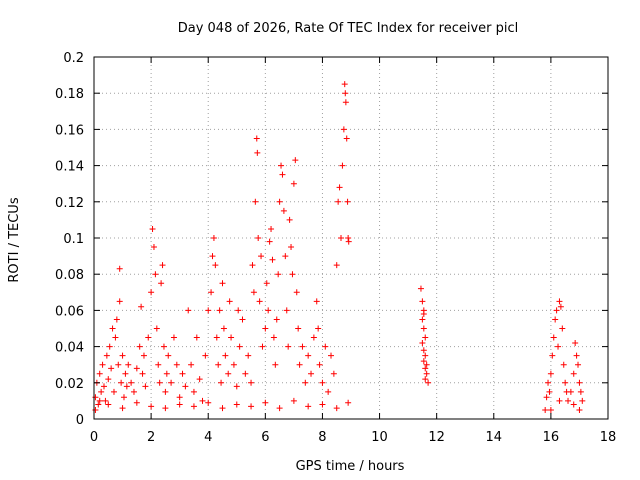 The image size is (640, 480). Describe the element at coordinates (73, 239) in the screenshot. I see `y-tick-label: 0.1` at that location.